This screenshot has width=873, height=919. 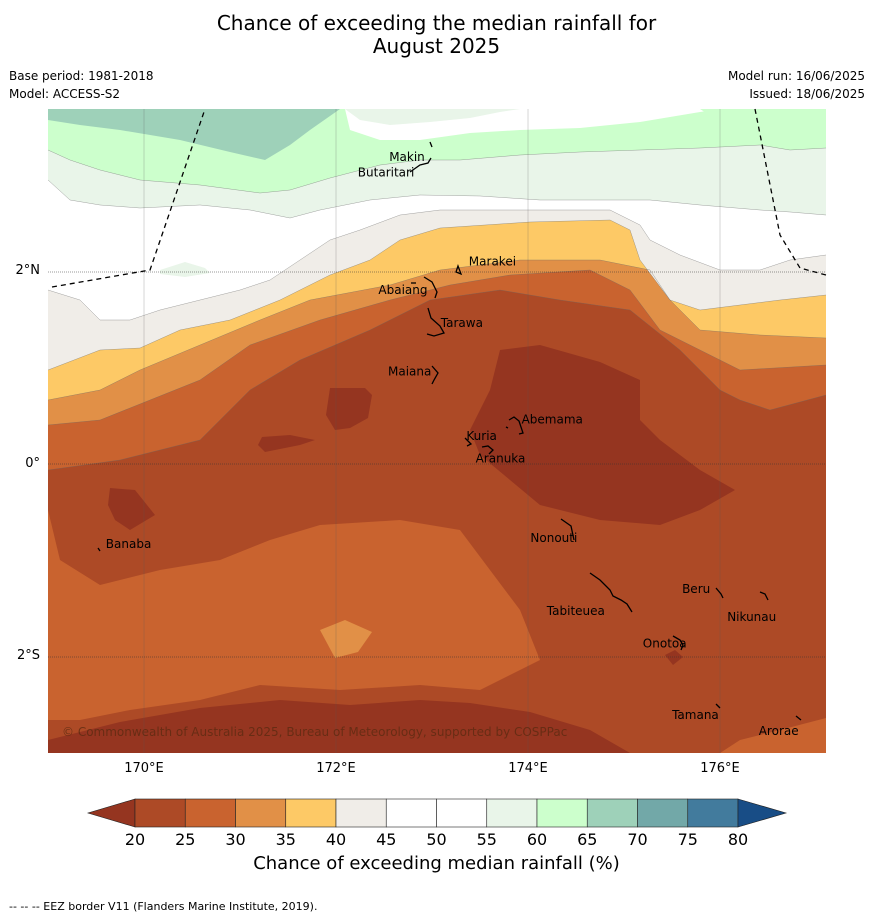 I want to click on band-lt-20-central, so click(x=602, y=435).